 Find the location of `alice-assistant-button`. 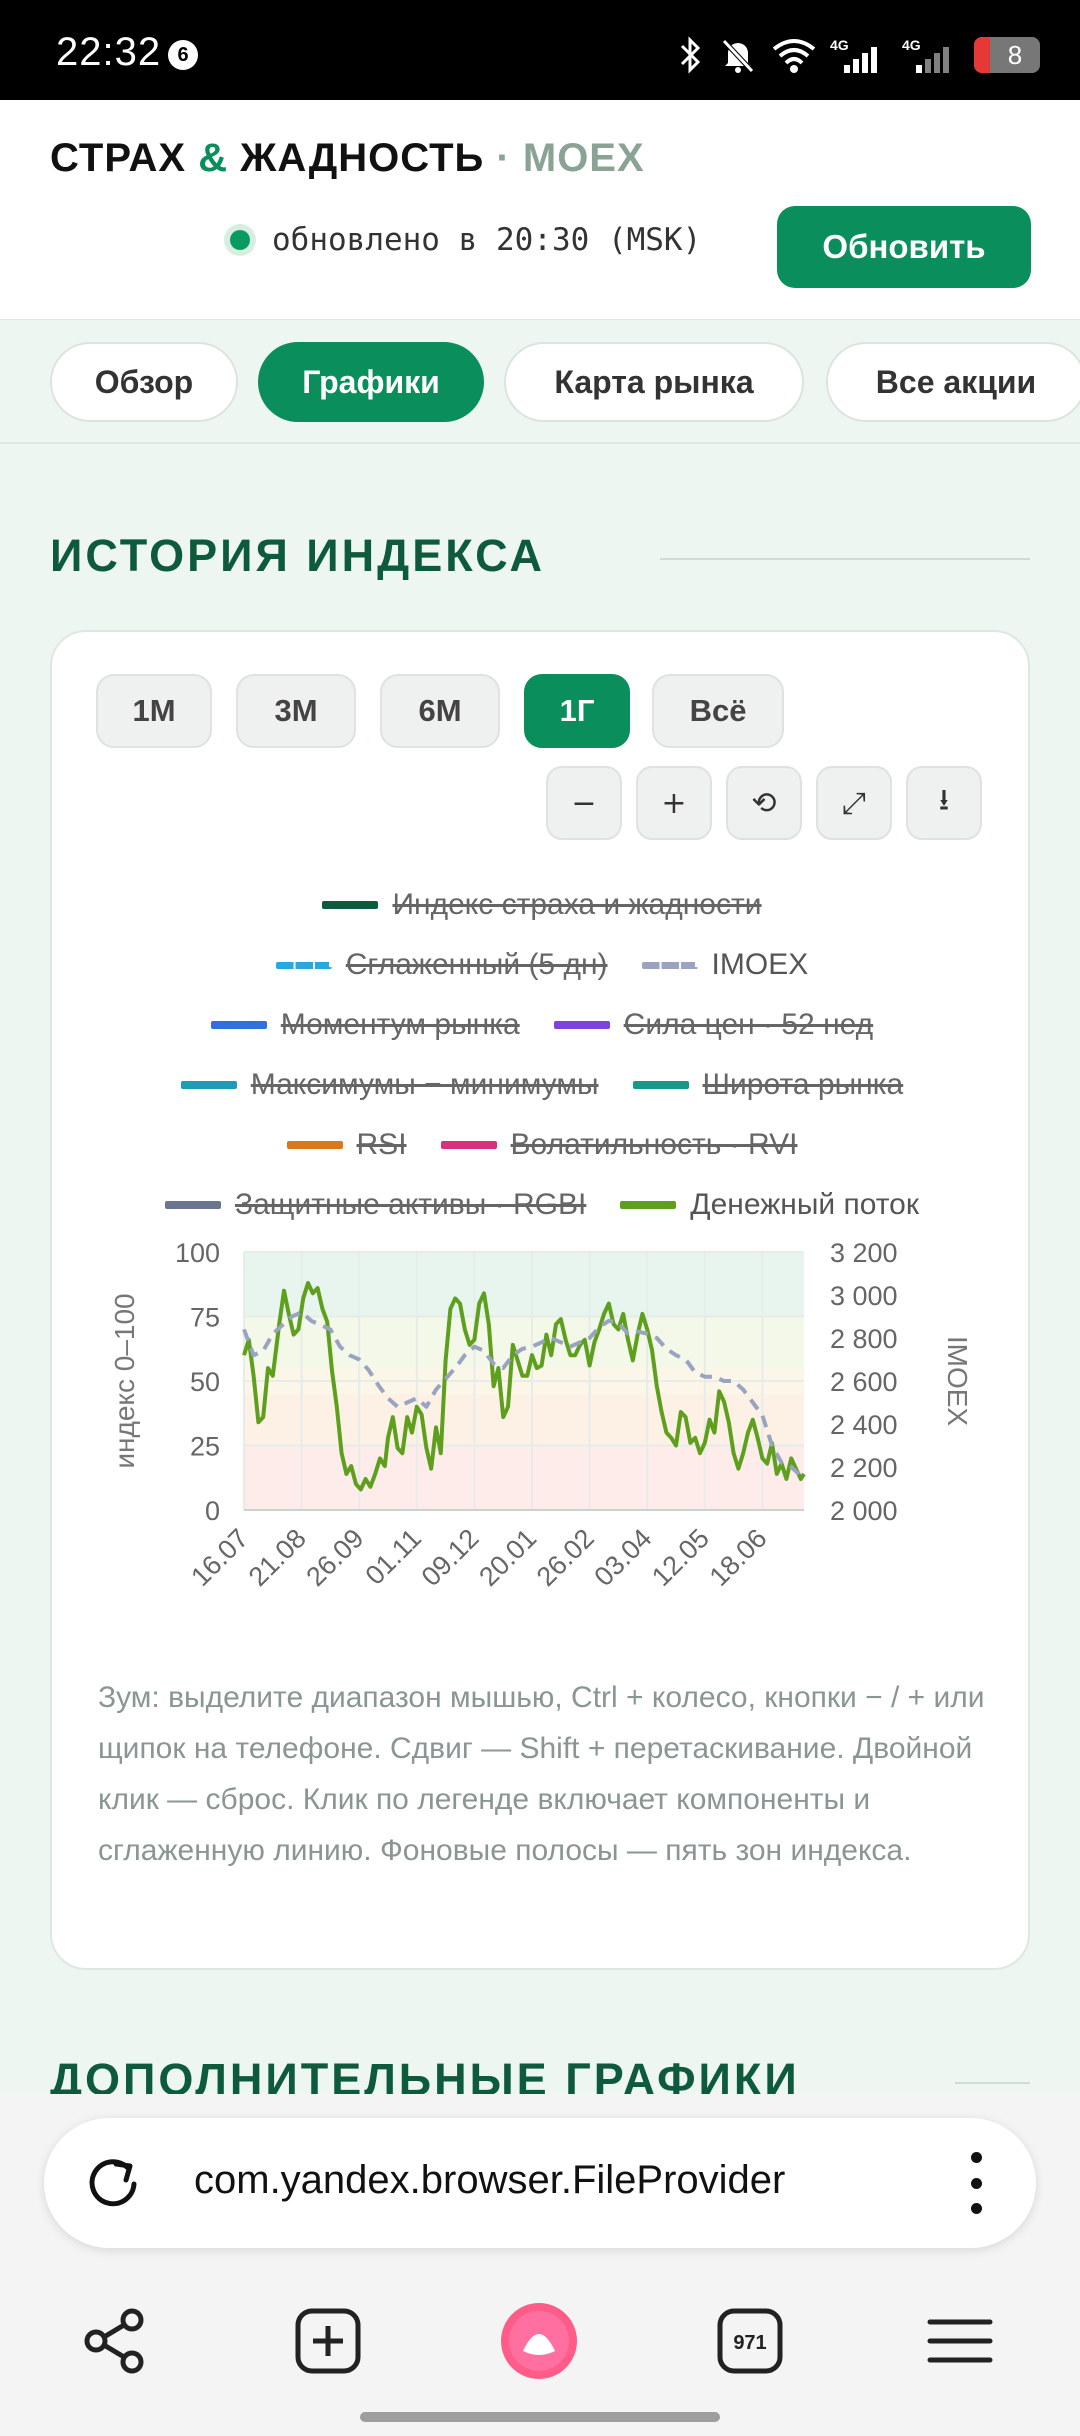

alice-assistant-button is located at coordinates (539, 2341).